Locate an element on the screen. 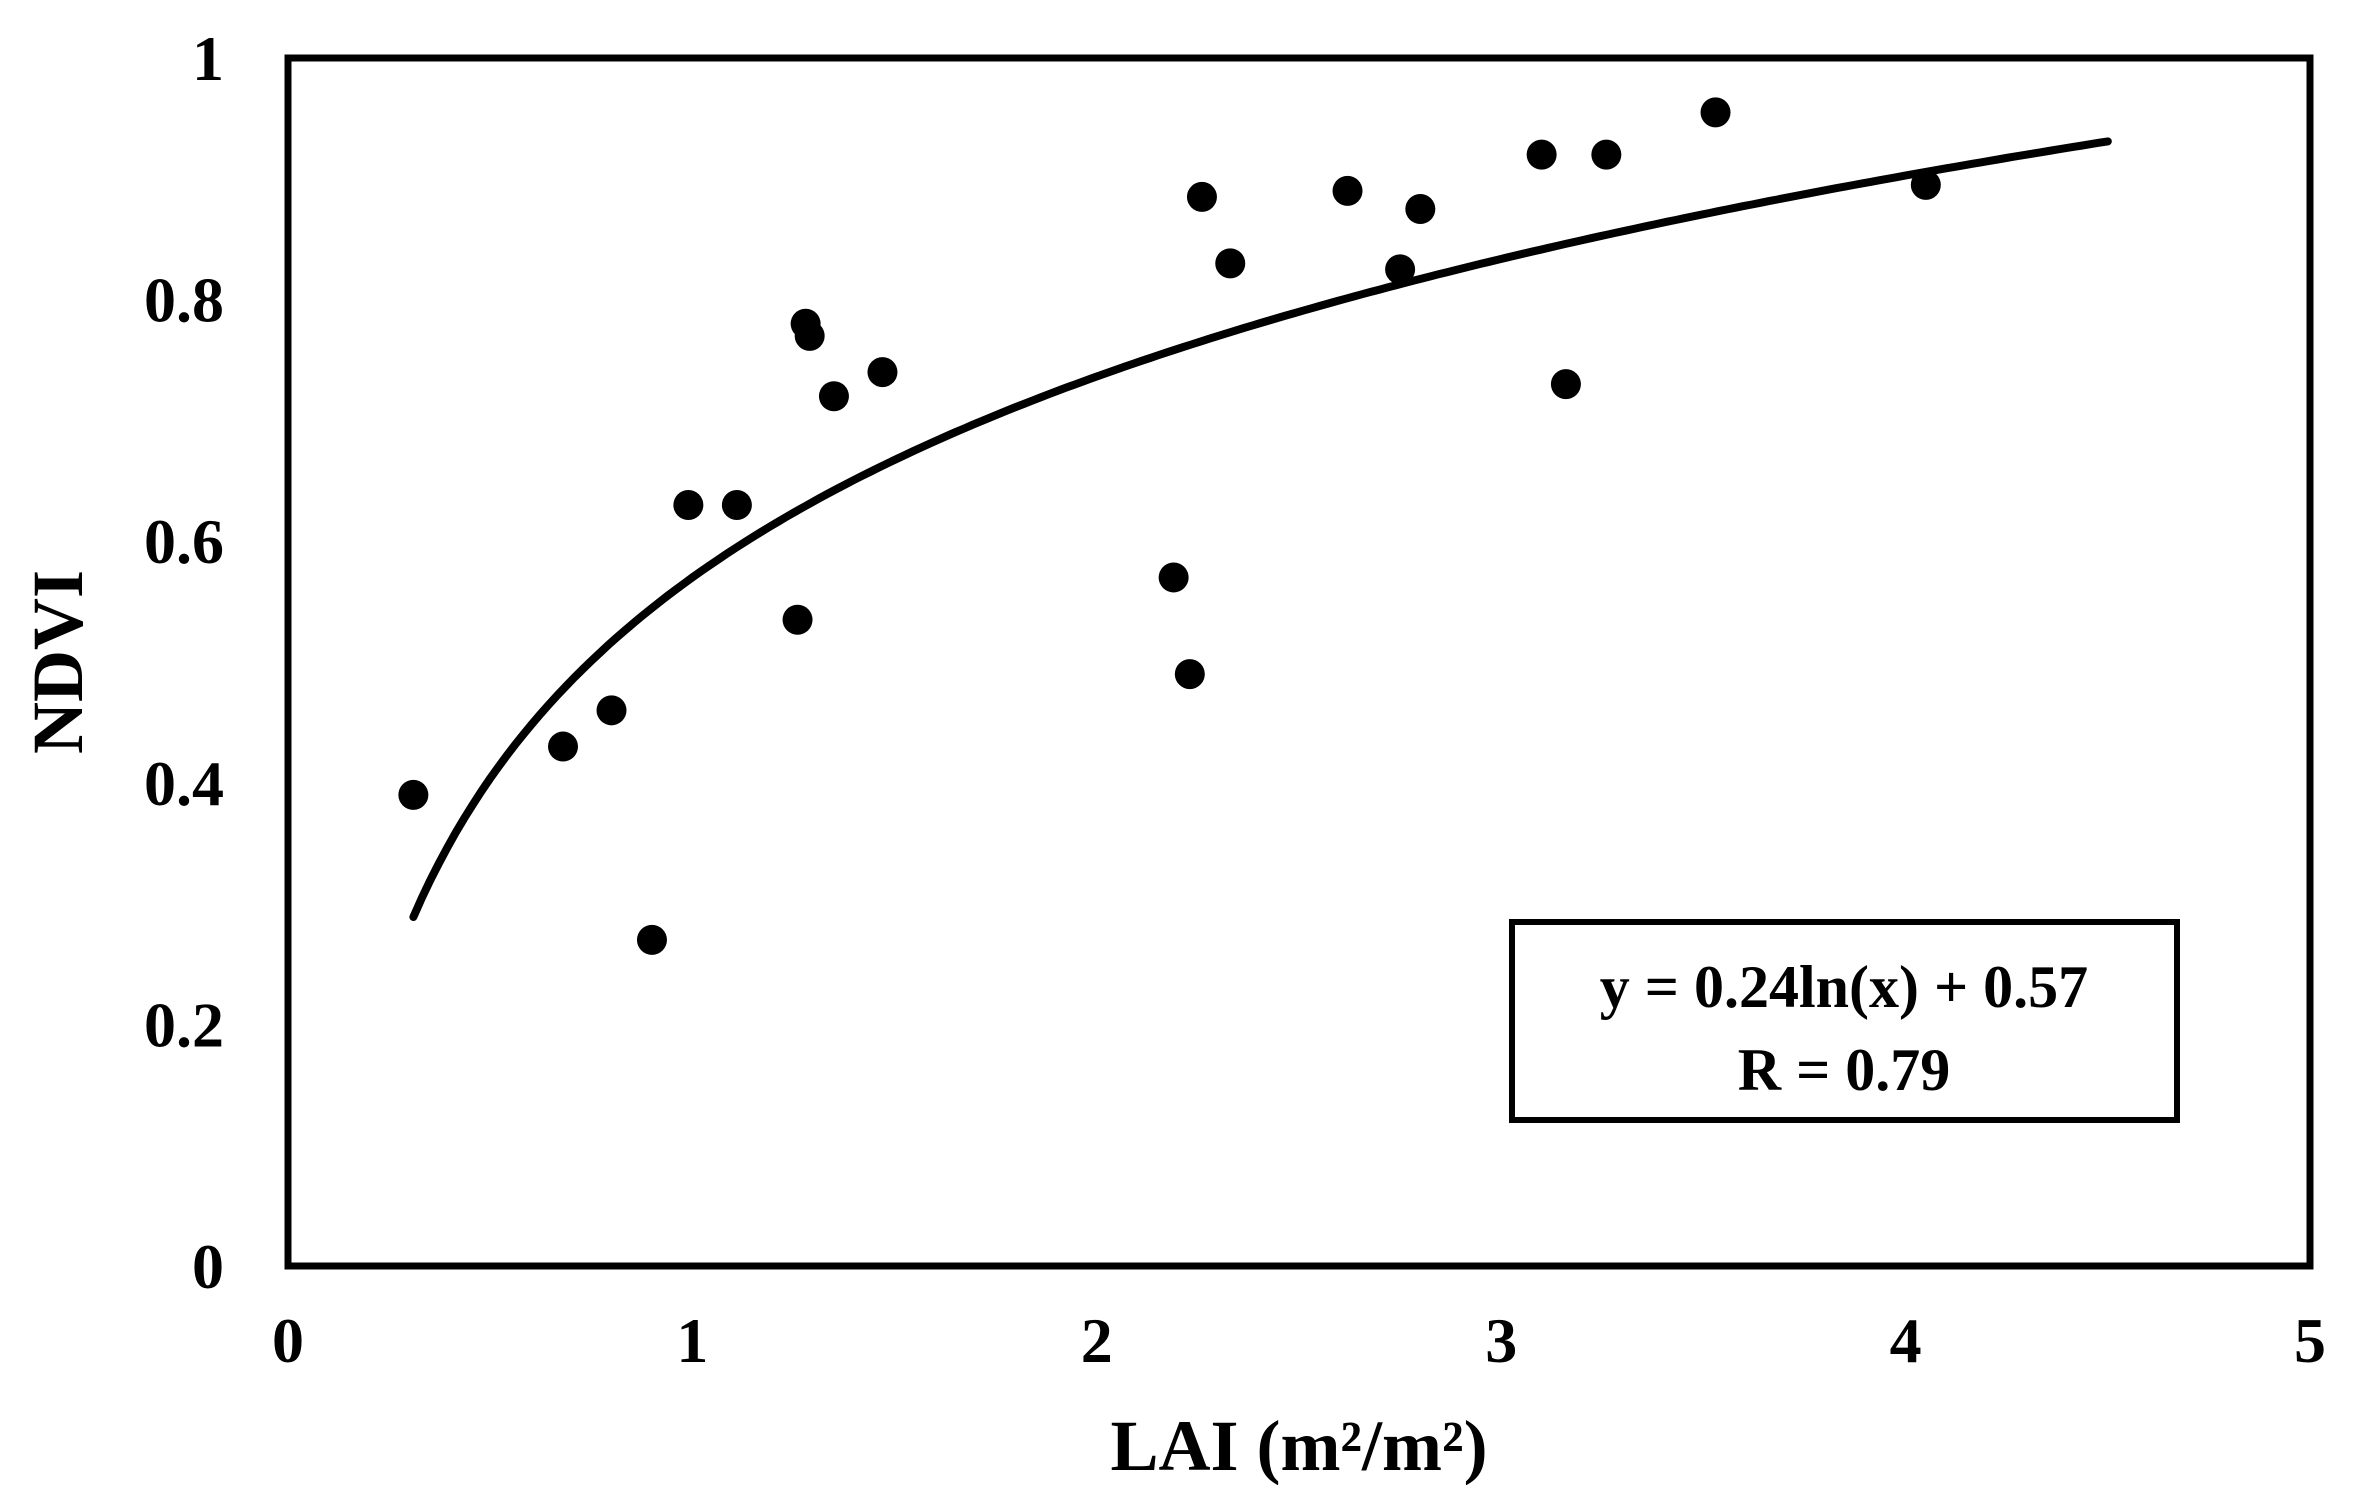 This screenshot has width=2357, height=1485. x-tick-label: 2 is located at coordinates (1097, 1340).